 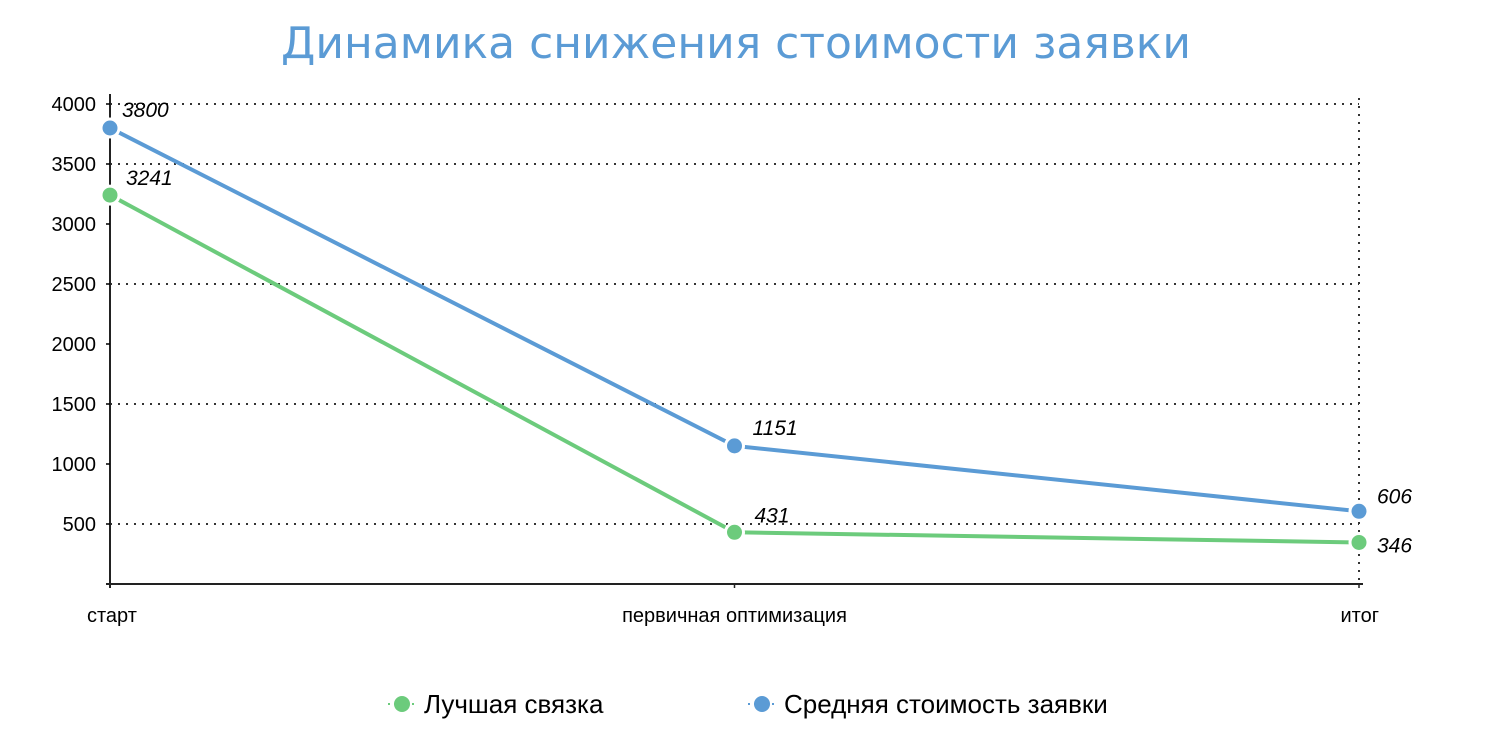 What do you see at coordinates (74, 165) in the screenshot?
I see `y-tick-label-3500: 3500` at bounding box center [74, 165].